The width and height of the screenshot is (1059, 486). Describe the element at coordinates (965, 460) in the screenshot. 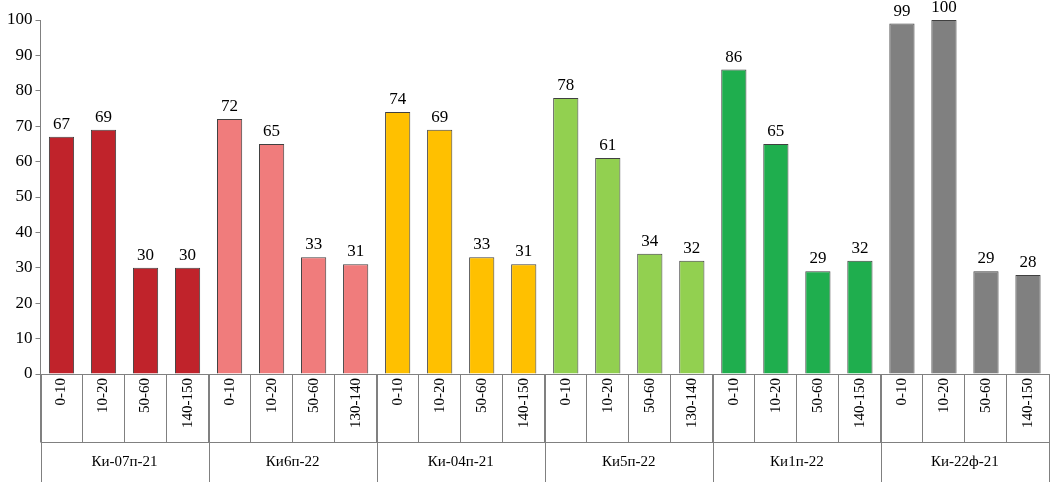

I see `text: Ки-22ф-21` at that location.